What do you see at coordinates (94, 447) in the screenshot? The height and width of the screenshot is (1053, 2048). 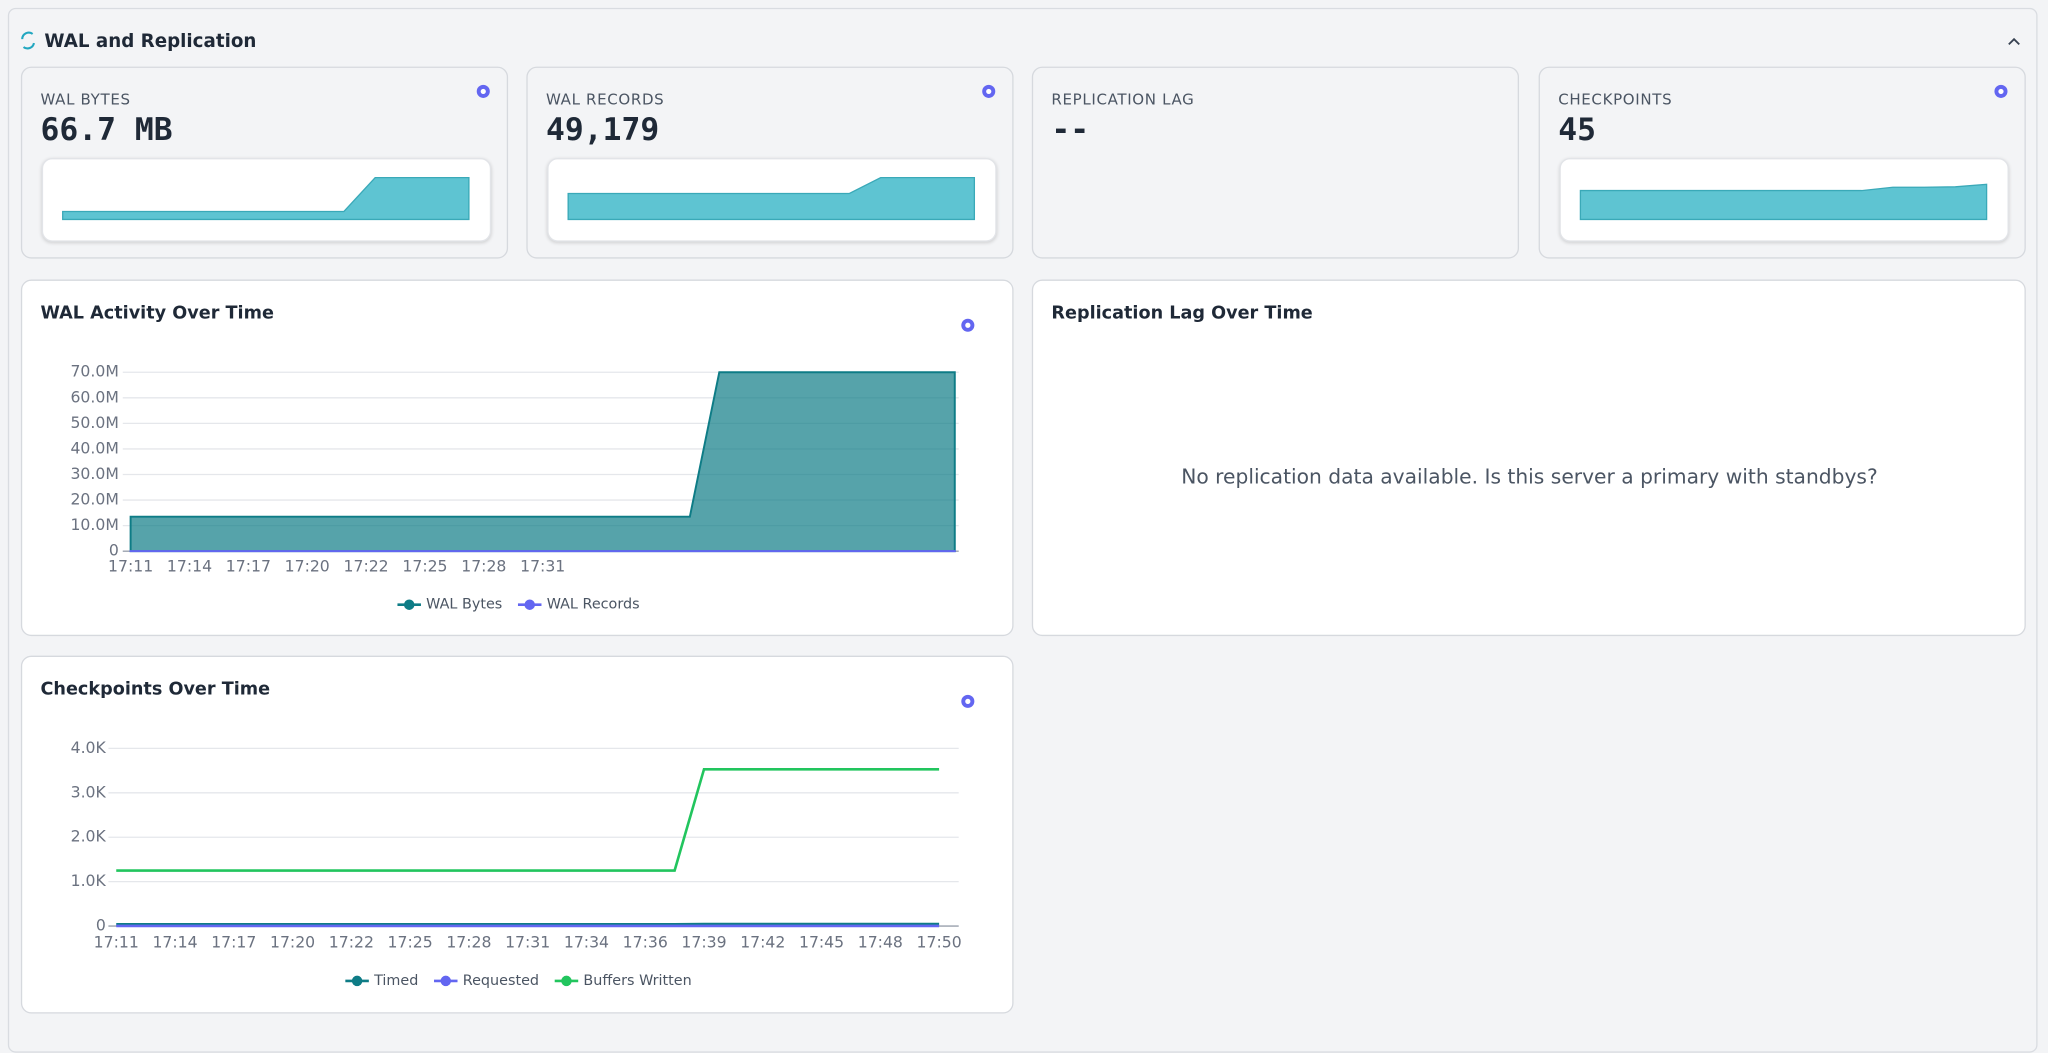 I see `y-tick-label: 40.0M` at bounding box center [94, 447].